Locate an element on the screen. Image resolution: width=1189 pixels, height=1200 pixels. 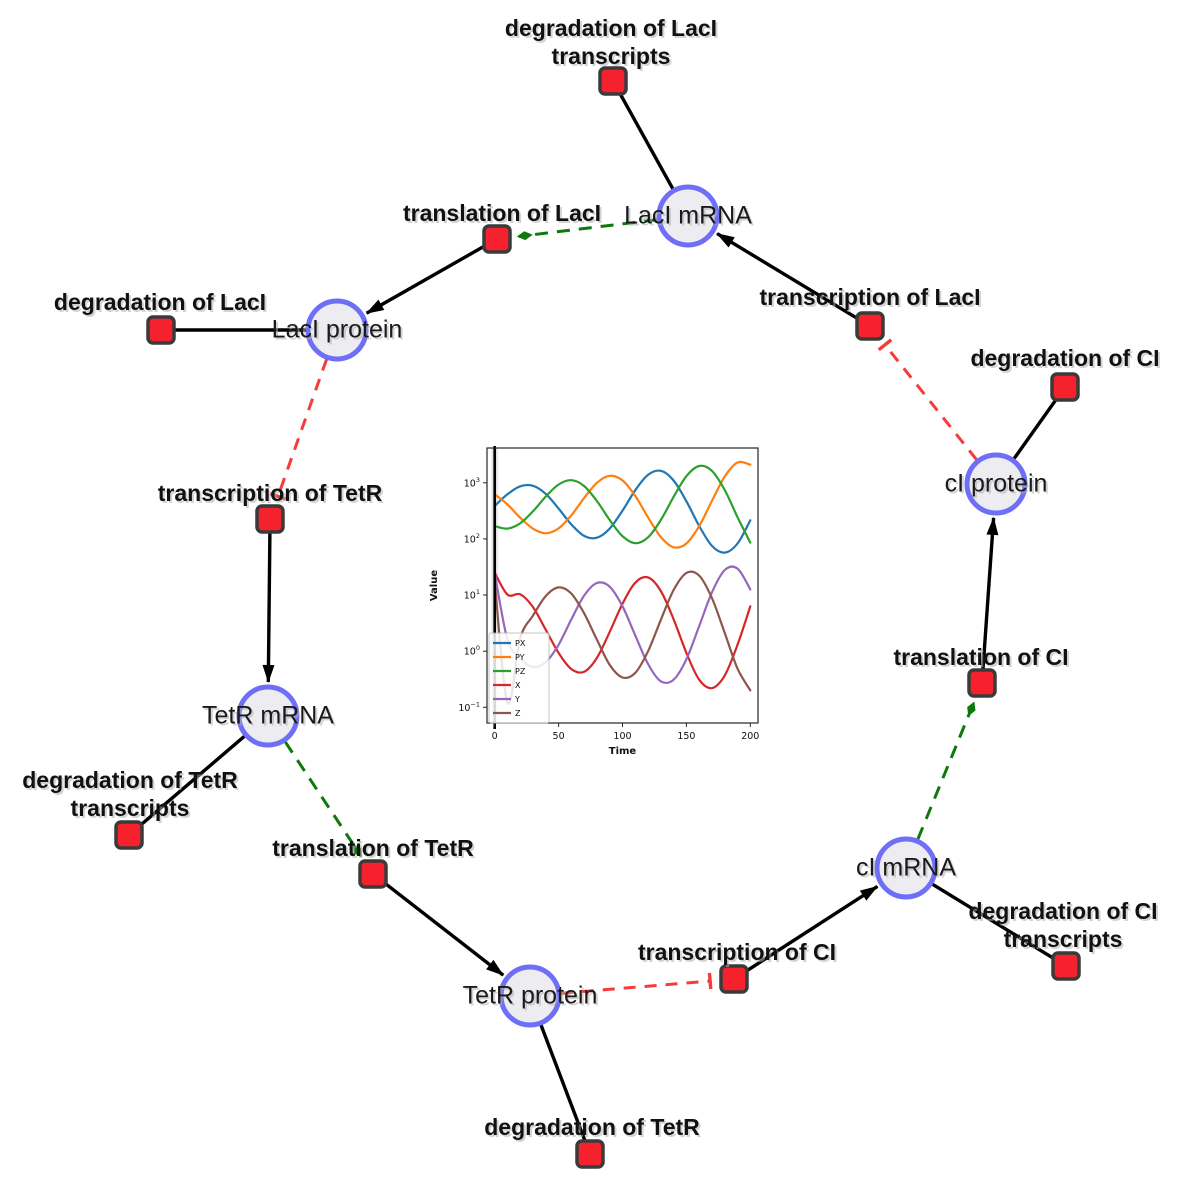
edge-ci-mrna-to-deg-ci-transcripts is located at coordinates (993, 921).